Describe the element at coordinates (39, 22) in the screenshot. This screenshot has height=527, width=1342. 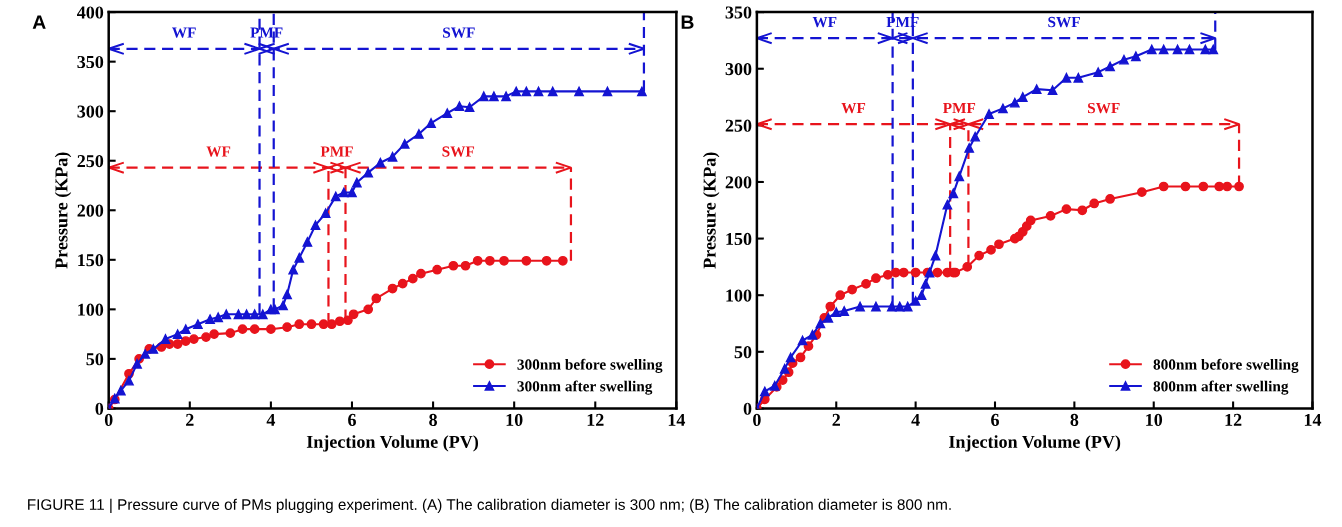
I see `text: A` at that location.